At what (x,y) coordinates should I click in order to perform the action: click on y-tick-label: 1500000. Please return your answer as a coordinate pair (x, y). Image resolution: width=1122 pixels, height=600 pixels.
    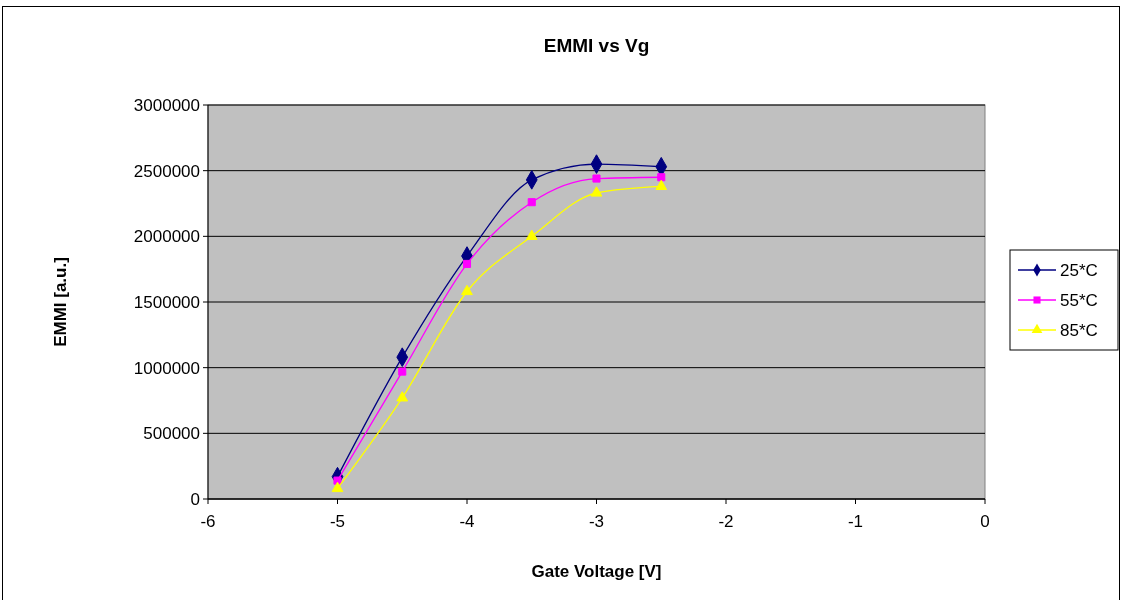
    Looking at the image, I should click on (166, 302).